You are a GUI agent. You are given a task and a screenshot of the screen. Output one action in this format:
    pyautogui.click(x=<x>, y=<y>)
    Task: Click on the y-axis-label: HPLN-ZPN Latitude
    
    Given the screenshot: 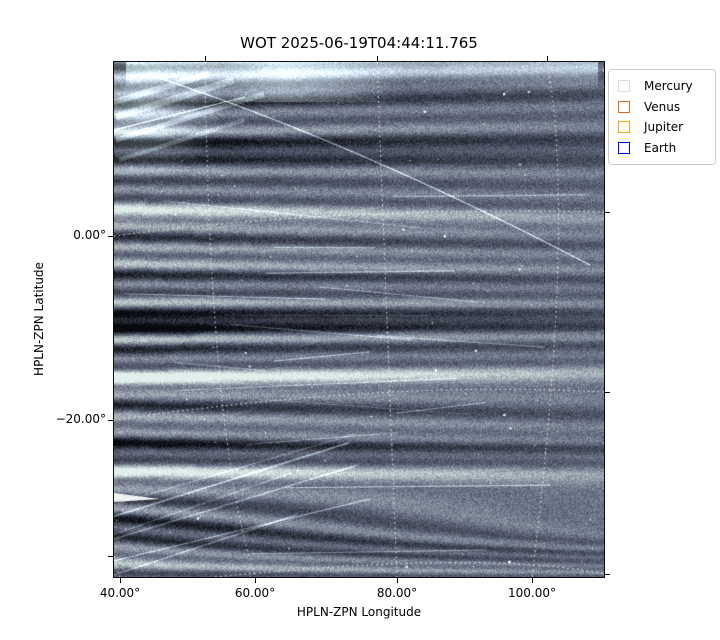 What is the action you would take?
    pyautogui.click(x=39, y=319)
    